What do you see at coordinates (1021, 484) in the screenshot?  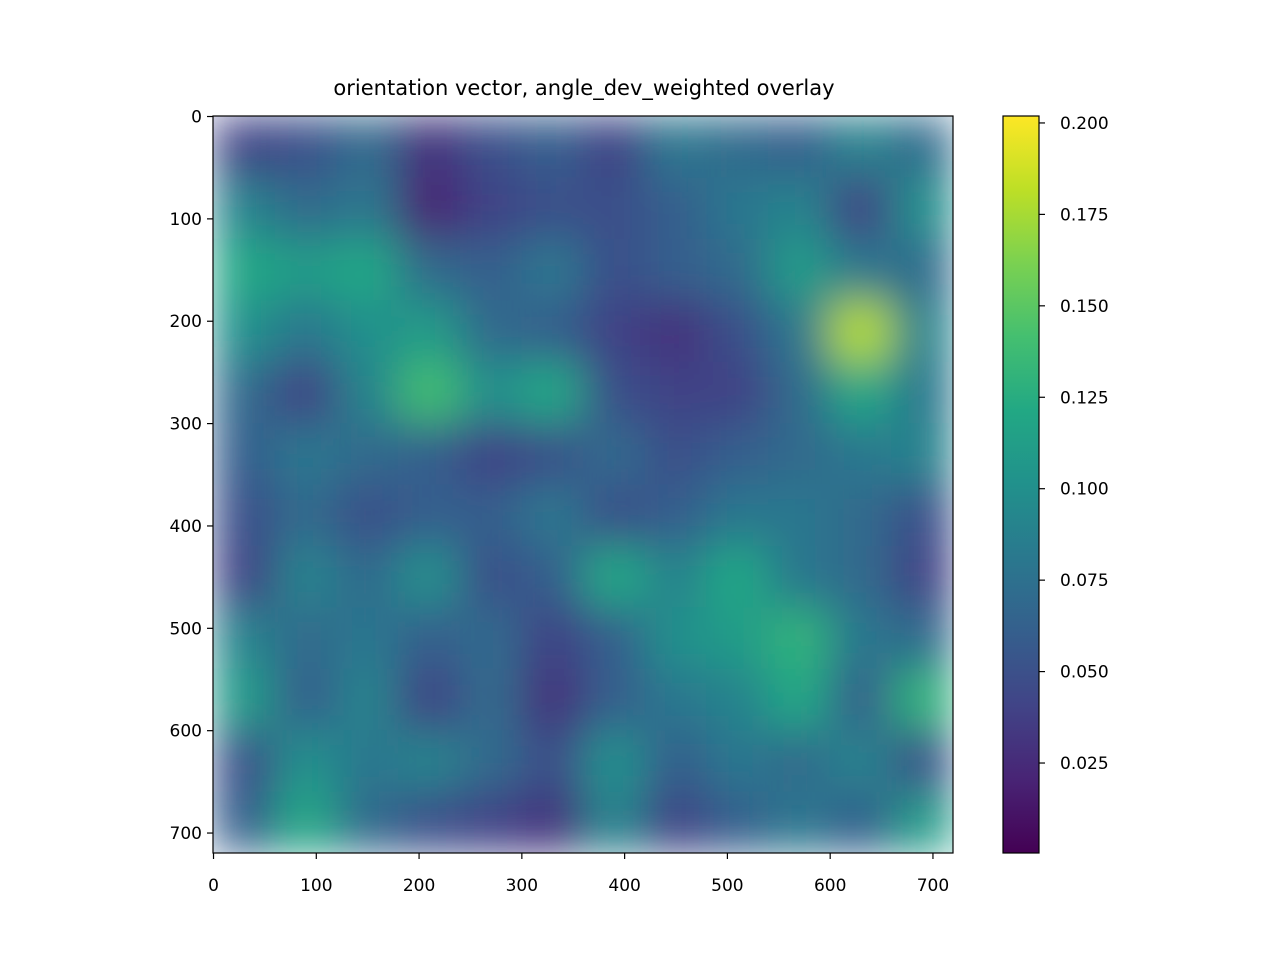 I see `colorbar` at bounding box center [1021, 484].